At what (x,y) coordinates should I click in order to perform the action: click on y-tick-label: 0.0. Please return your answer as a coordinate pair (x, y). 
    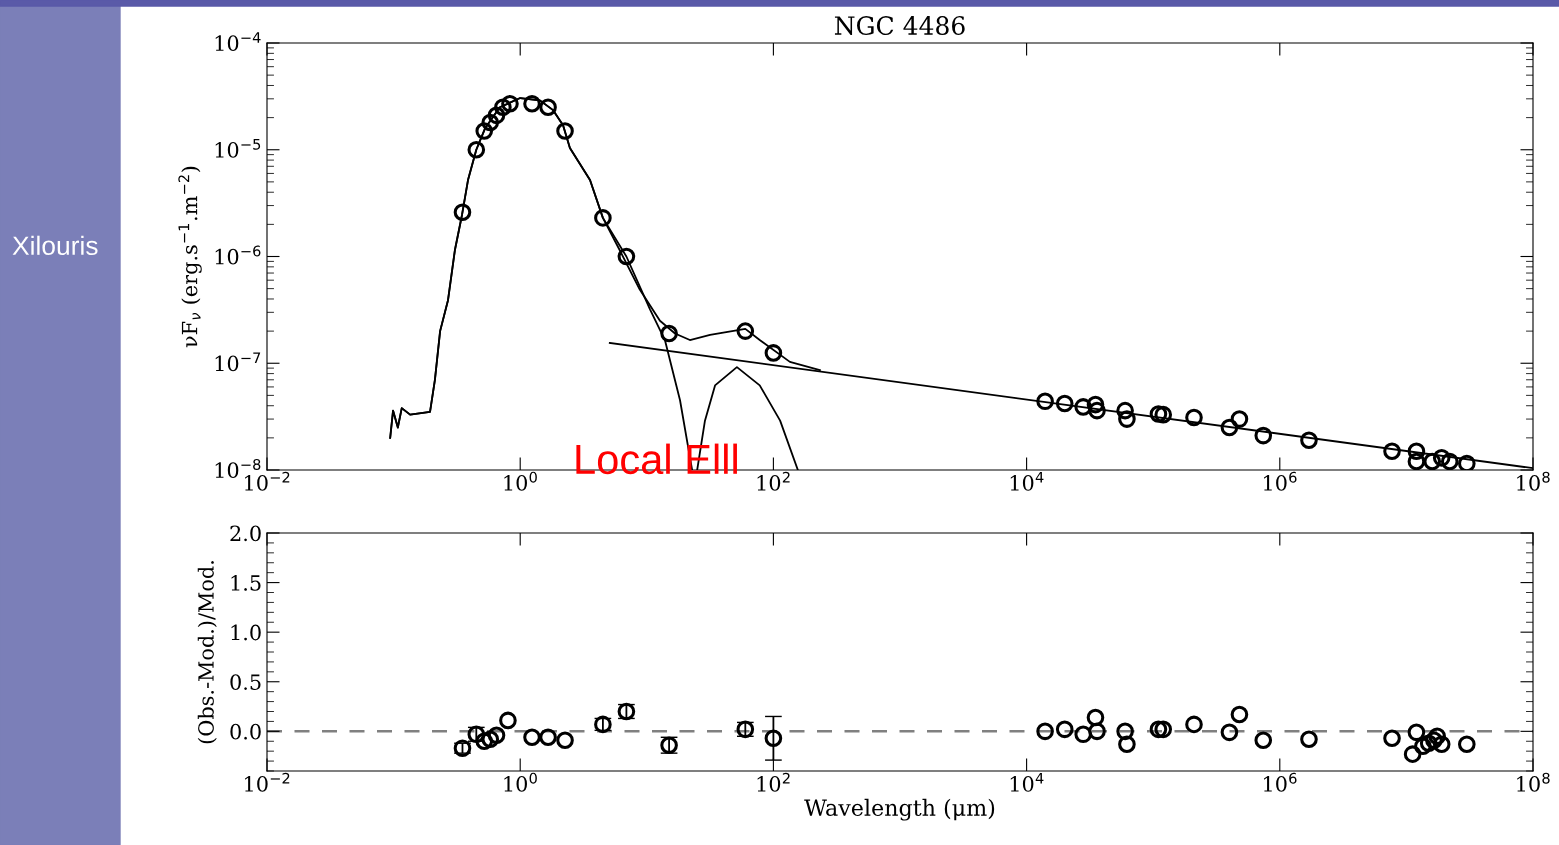
    Looking at the image, I should click on (245, 731).